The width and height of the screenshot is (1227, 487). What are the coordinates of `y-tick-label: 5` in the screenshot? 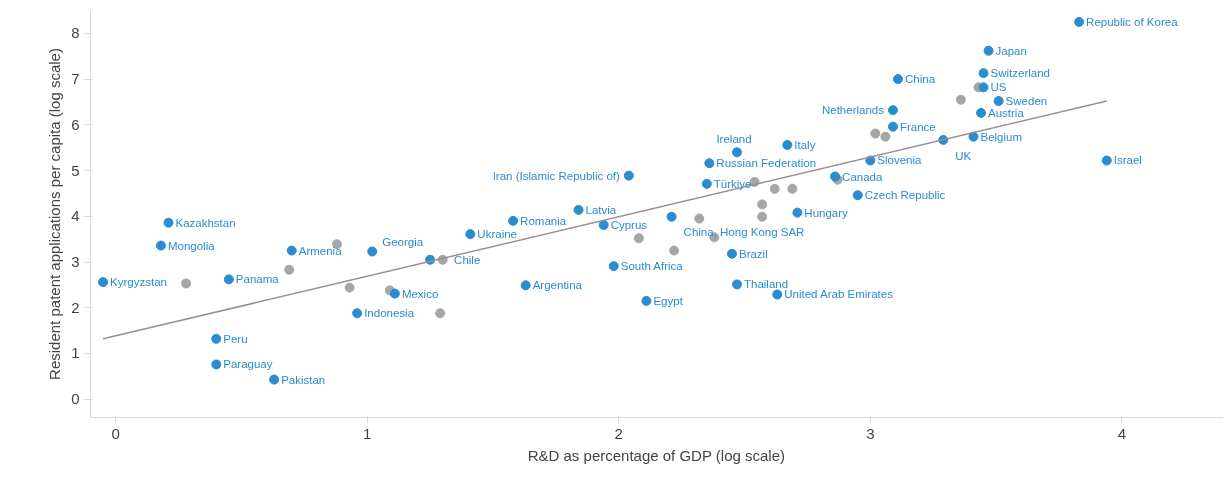 It's located at (75, 170).